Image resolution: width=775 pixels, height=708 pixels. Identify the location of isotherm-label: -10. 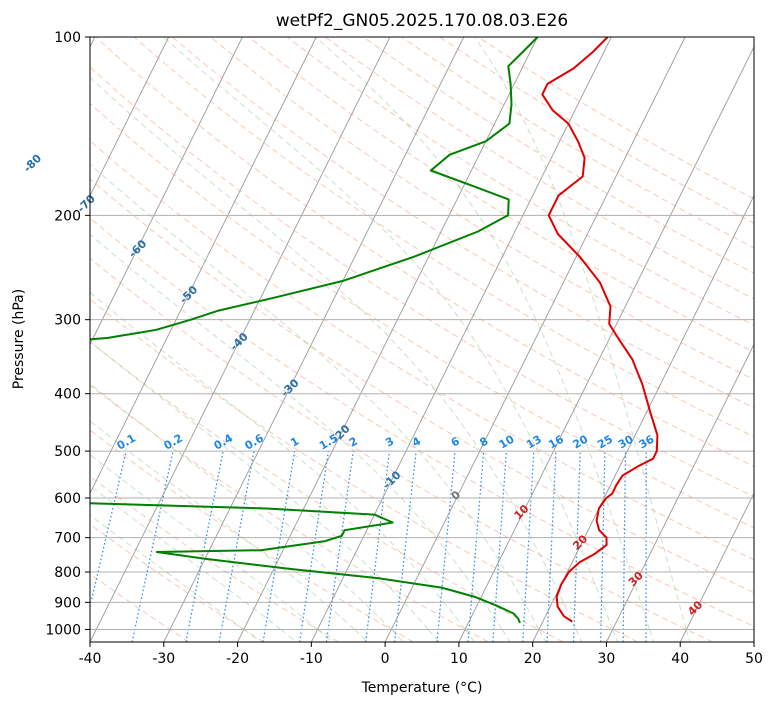
(391, 479).